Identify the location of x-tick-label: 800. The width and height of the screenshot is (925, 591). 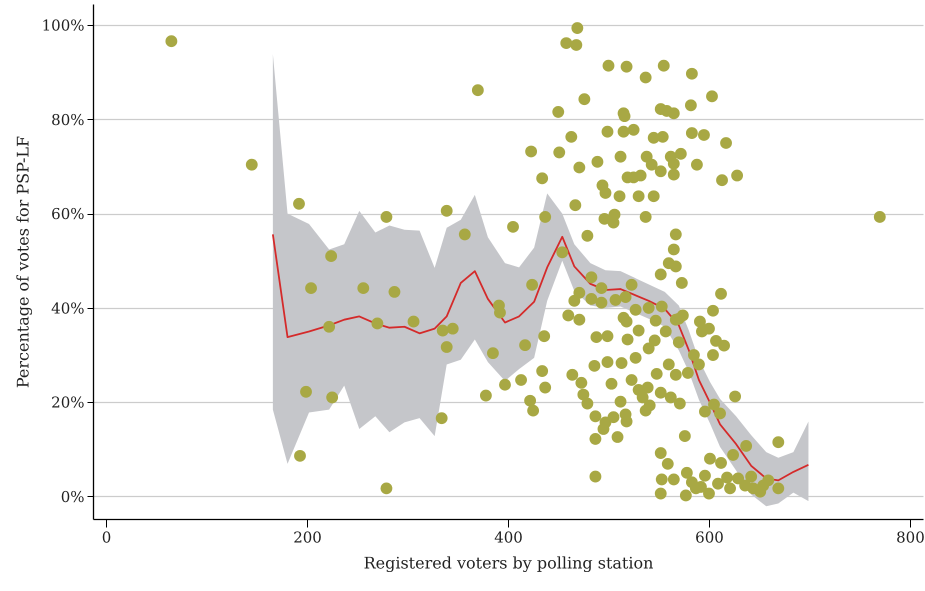
(910, 537).